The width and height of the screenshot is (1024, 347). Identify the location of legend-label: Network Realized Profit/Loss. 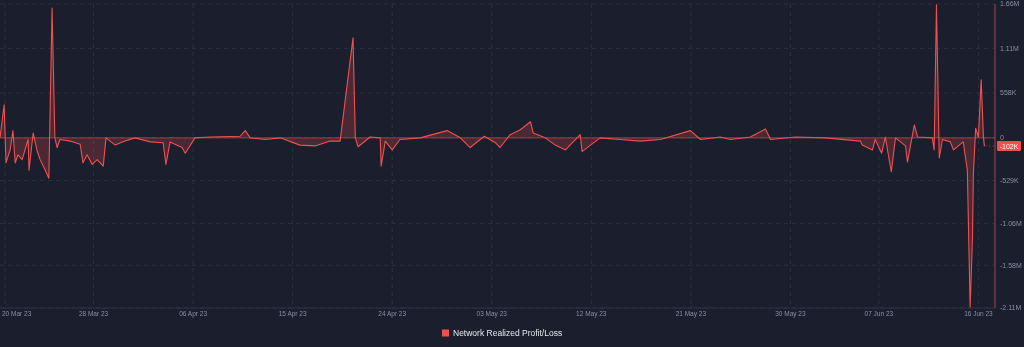
(508, 332).